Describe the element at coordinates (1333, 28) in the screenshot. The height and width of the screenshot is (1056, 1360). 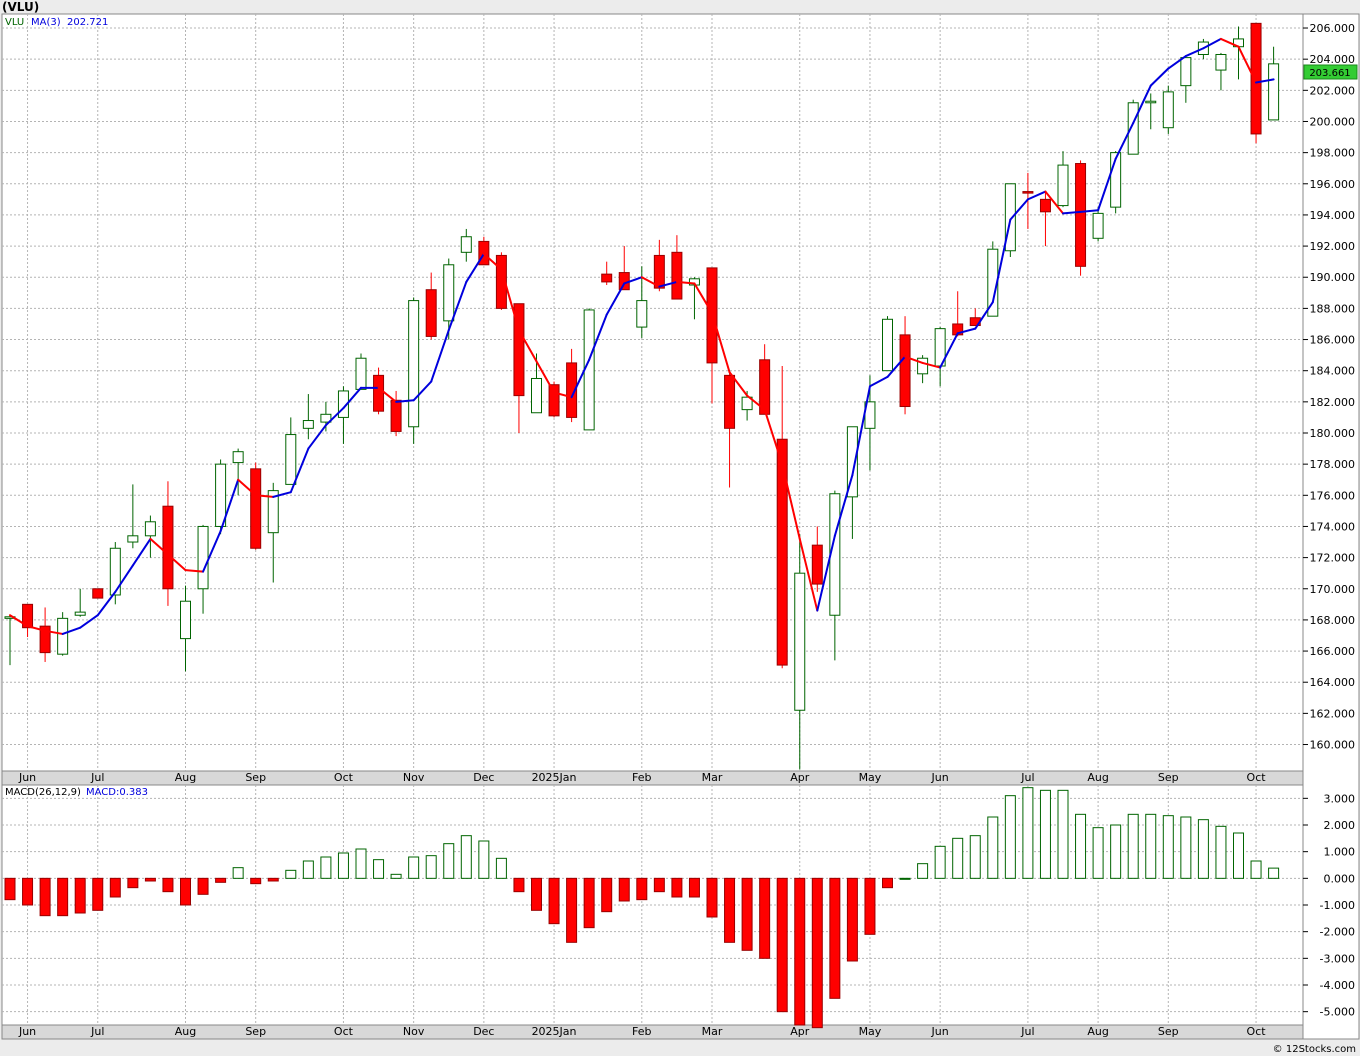
I see `price-y-tick-label: 206.000` at that location.